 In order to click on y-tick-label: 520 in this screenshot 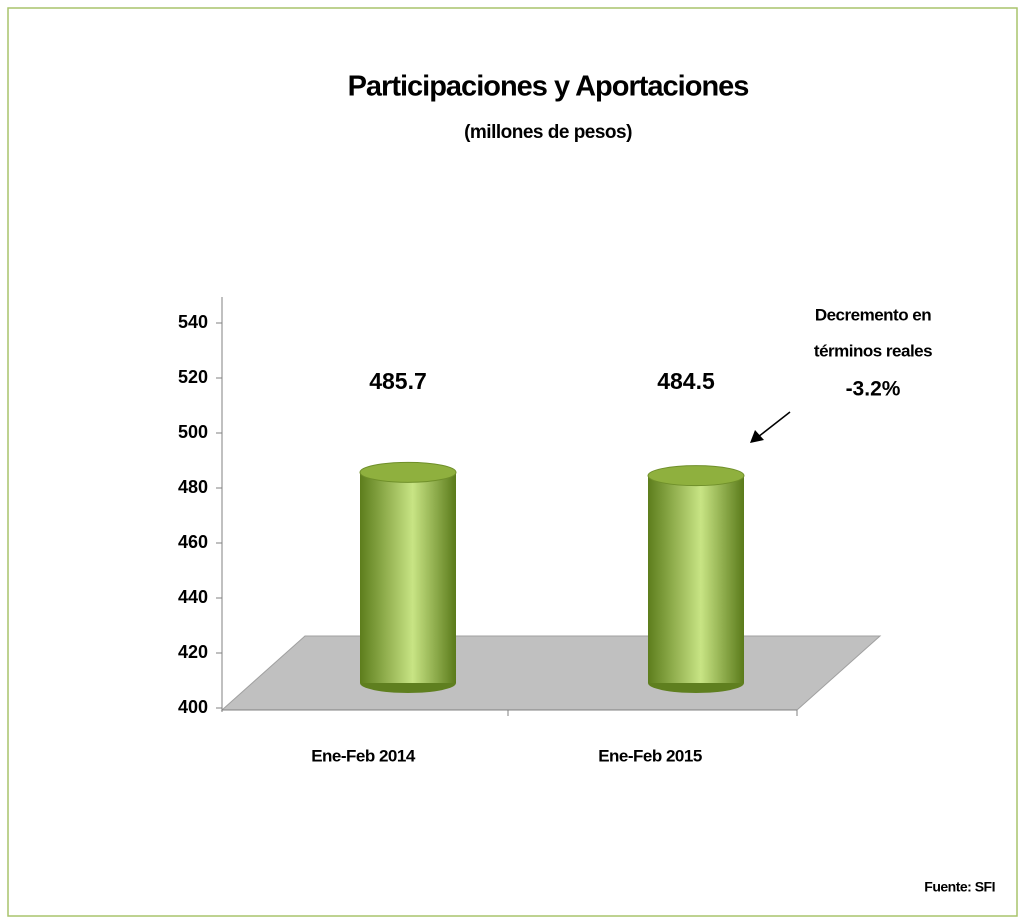, I will do `click(193, 377)`.